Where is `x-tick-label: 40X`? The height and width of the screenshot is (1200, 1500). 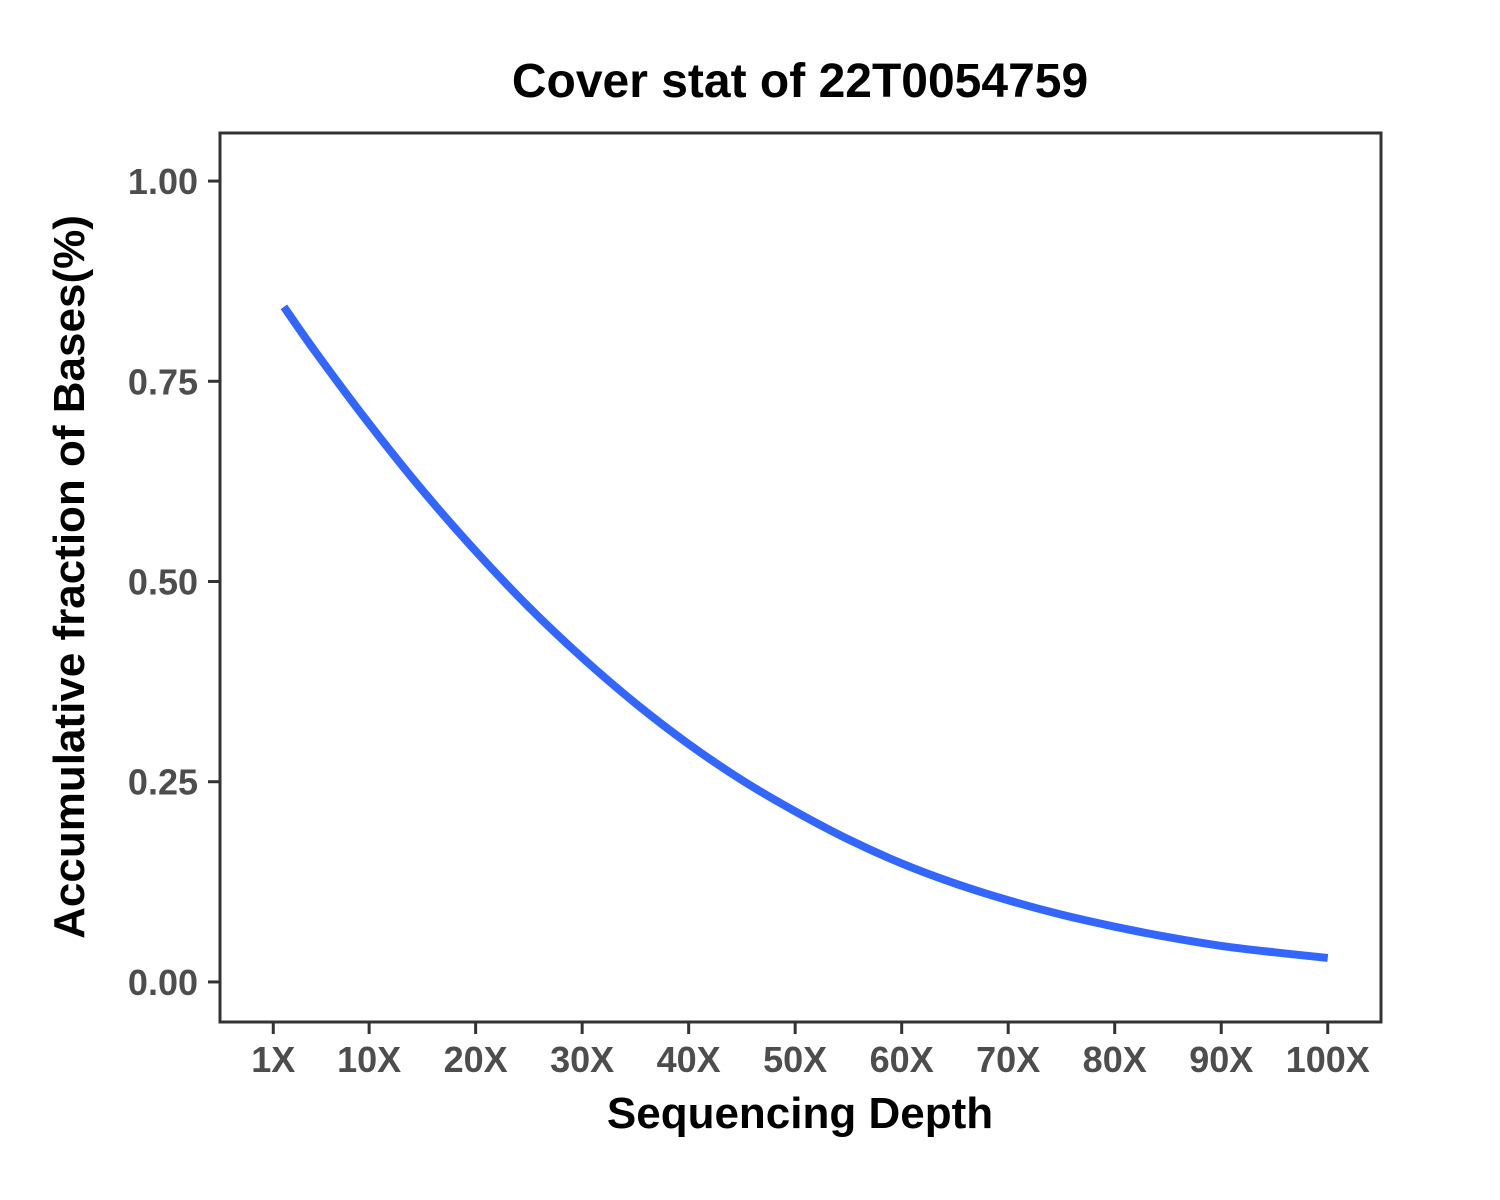 x-tick-label: 40X is located at coordinates (689, 1059).